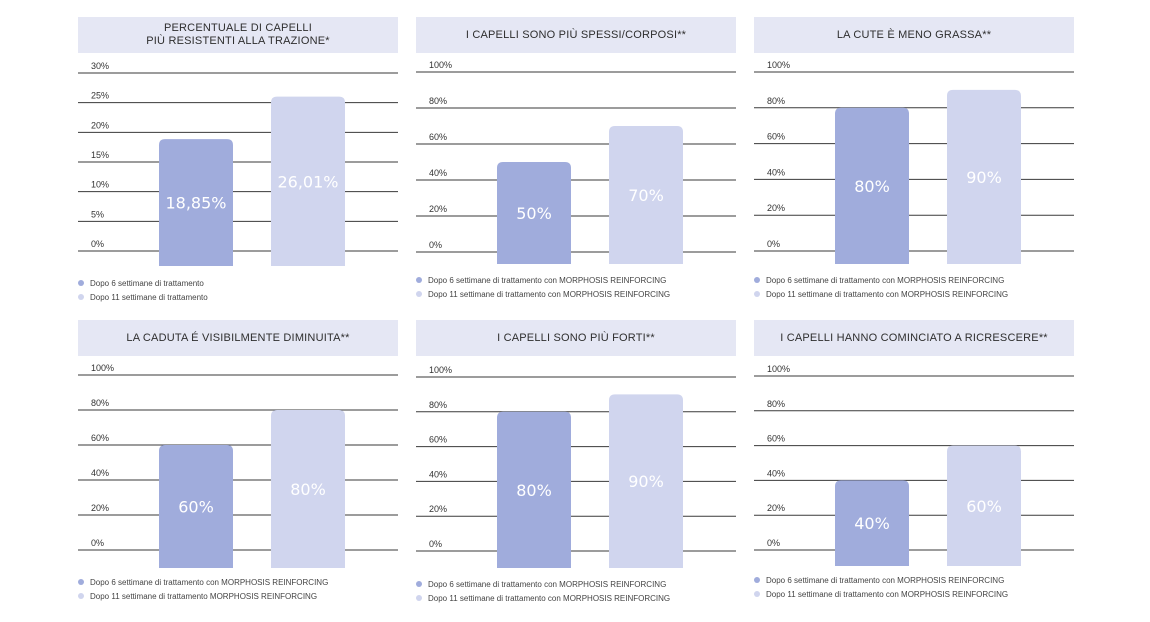 This screenshot has height=622, width=1150. I want to click on chart-header: I CAPELLI SONO PIÙ SPESSI/CORPOSI**, so click(576, 35).